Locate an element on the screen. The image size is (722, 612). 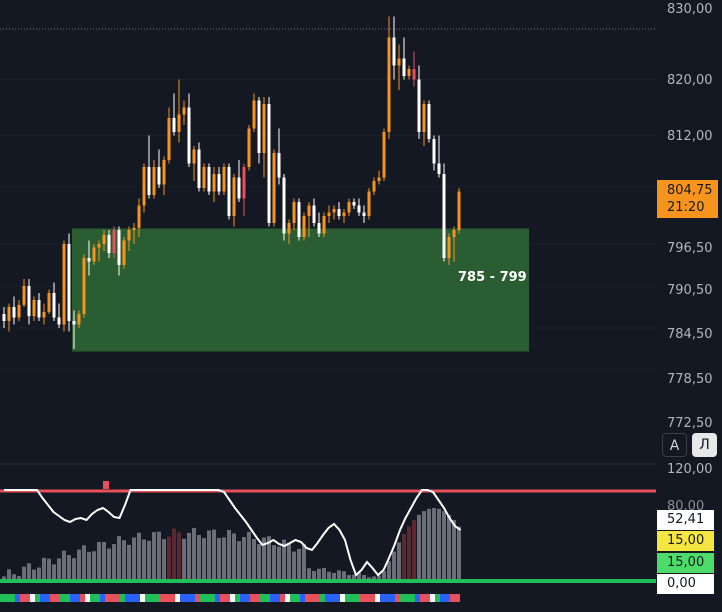
support-zone is located at coordinates (300, 290).